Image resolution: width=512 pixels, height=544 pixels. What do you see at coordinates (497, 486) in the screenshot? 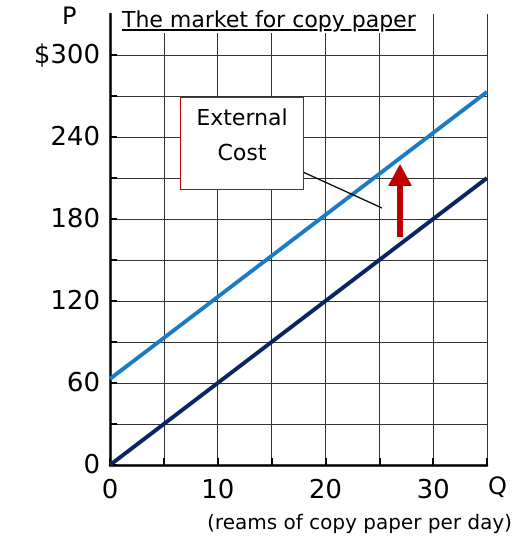
I see `x-axis-title: Q` at bounding box center [497, 486].